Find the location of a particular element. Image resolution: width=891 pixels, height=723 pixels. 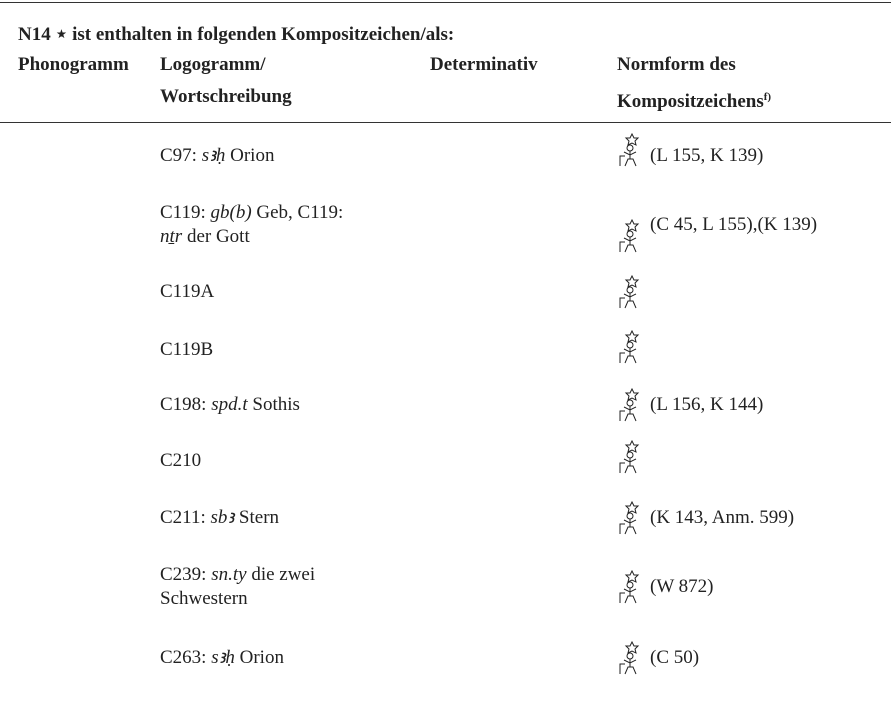

logogramm-text: spd.t is located at coordinates (229, 404).